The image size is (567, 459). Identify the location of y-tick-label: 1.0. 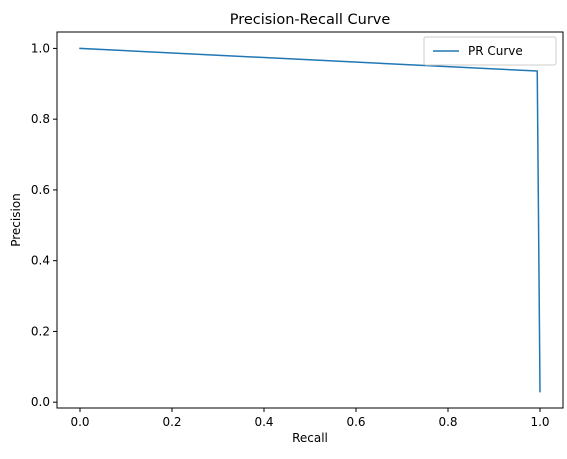
(40, 48).